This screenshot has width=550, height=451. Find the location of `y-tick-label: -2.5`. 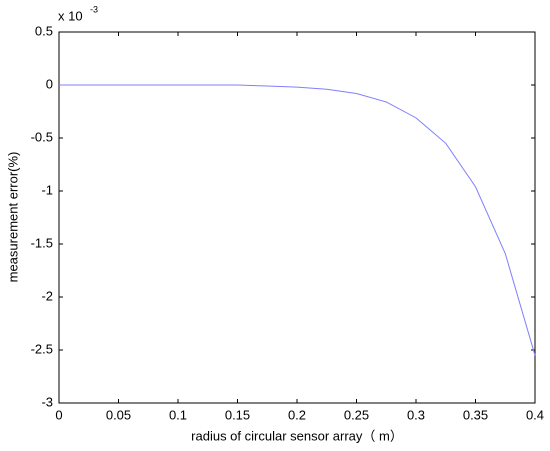

y-tick-label: -2.5 is located at coordinates (42, 348).